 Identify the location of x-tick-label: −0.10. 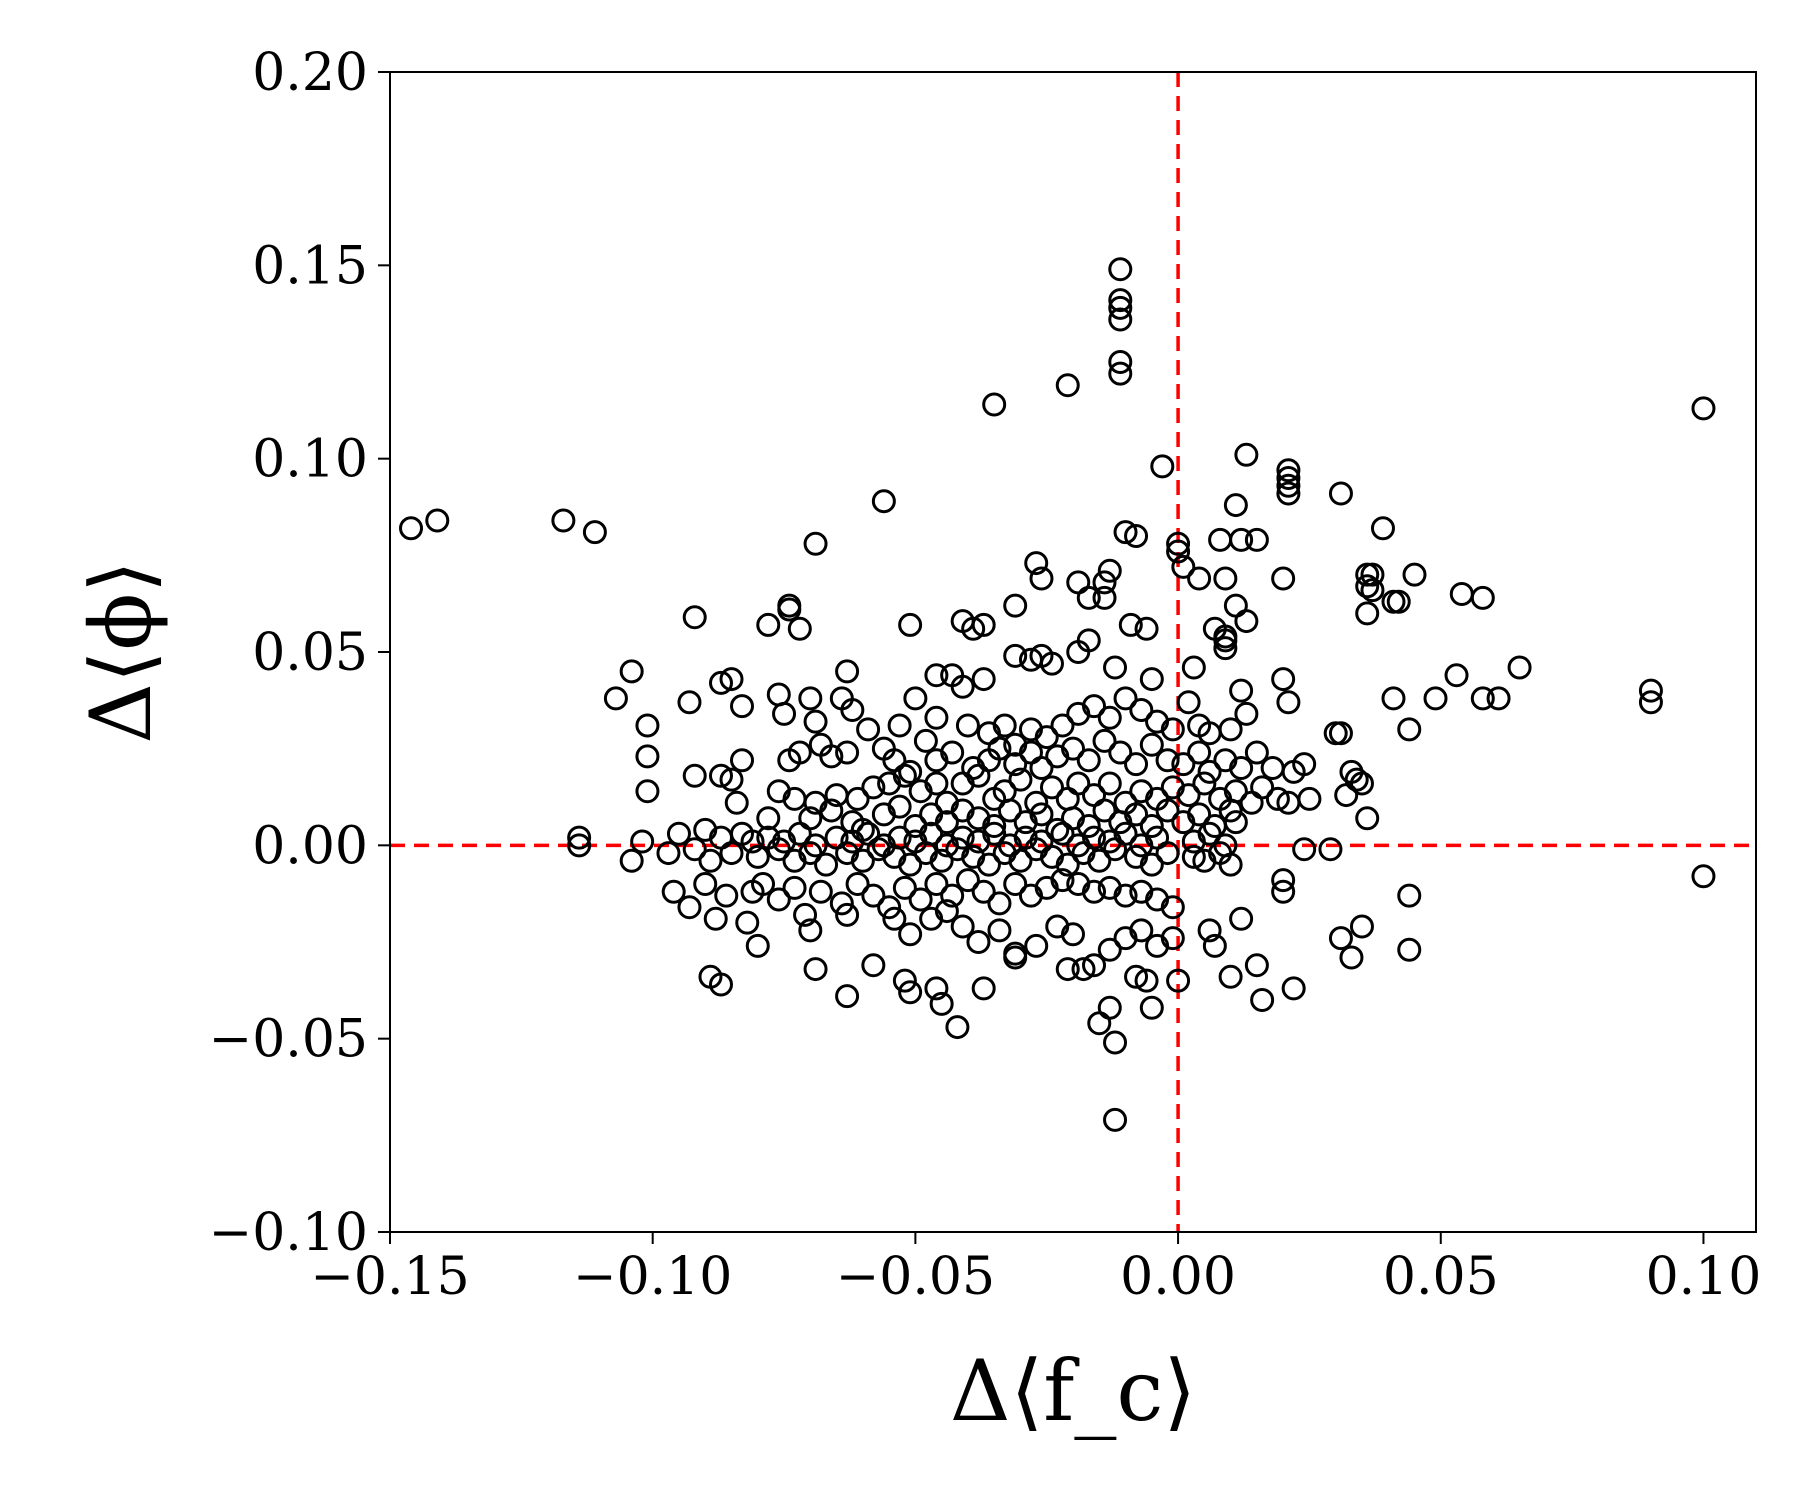
(652, 1277).